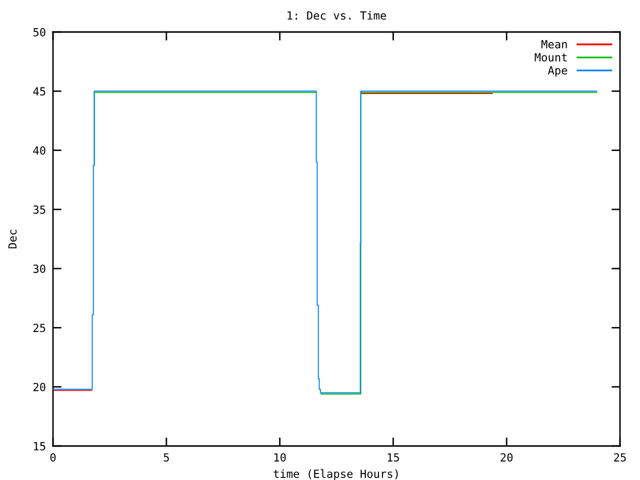  What do you see at coordinates (336, 474) in the screenshot?
I see `x-axis-title: time (Elapse Hours)` at bounding box center [336, 474].